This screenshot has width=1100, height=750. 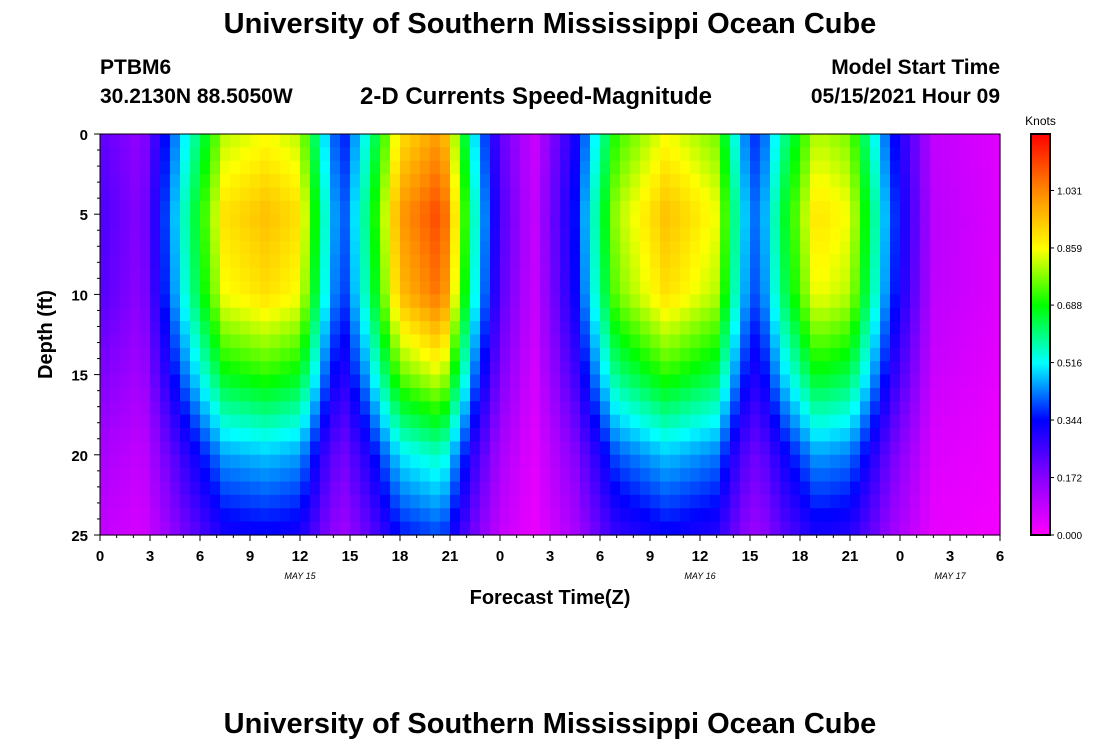 What do you see at coordinates (1069, 306) in the screenshot?
I see `colorbar-tick-label: 0.688` at bounding box center [1069, 306].